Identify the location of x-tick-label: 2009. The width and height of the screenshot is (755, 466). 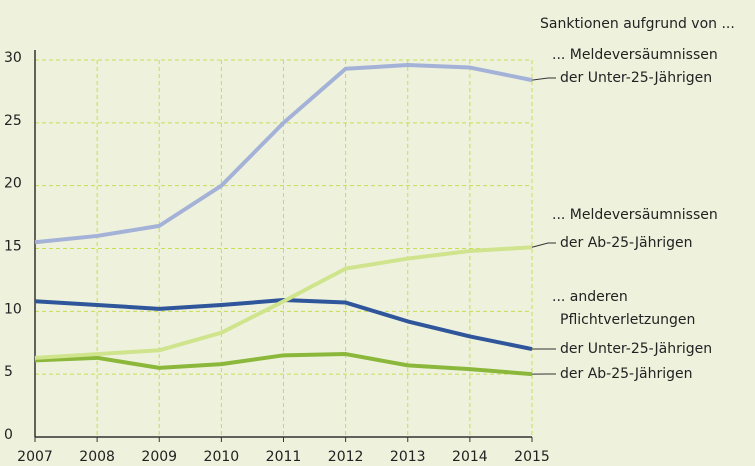
(159, 457).